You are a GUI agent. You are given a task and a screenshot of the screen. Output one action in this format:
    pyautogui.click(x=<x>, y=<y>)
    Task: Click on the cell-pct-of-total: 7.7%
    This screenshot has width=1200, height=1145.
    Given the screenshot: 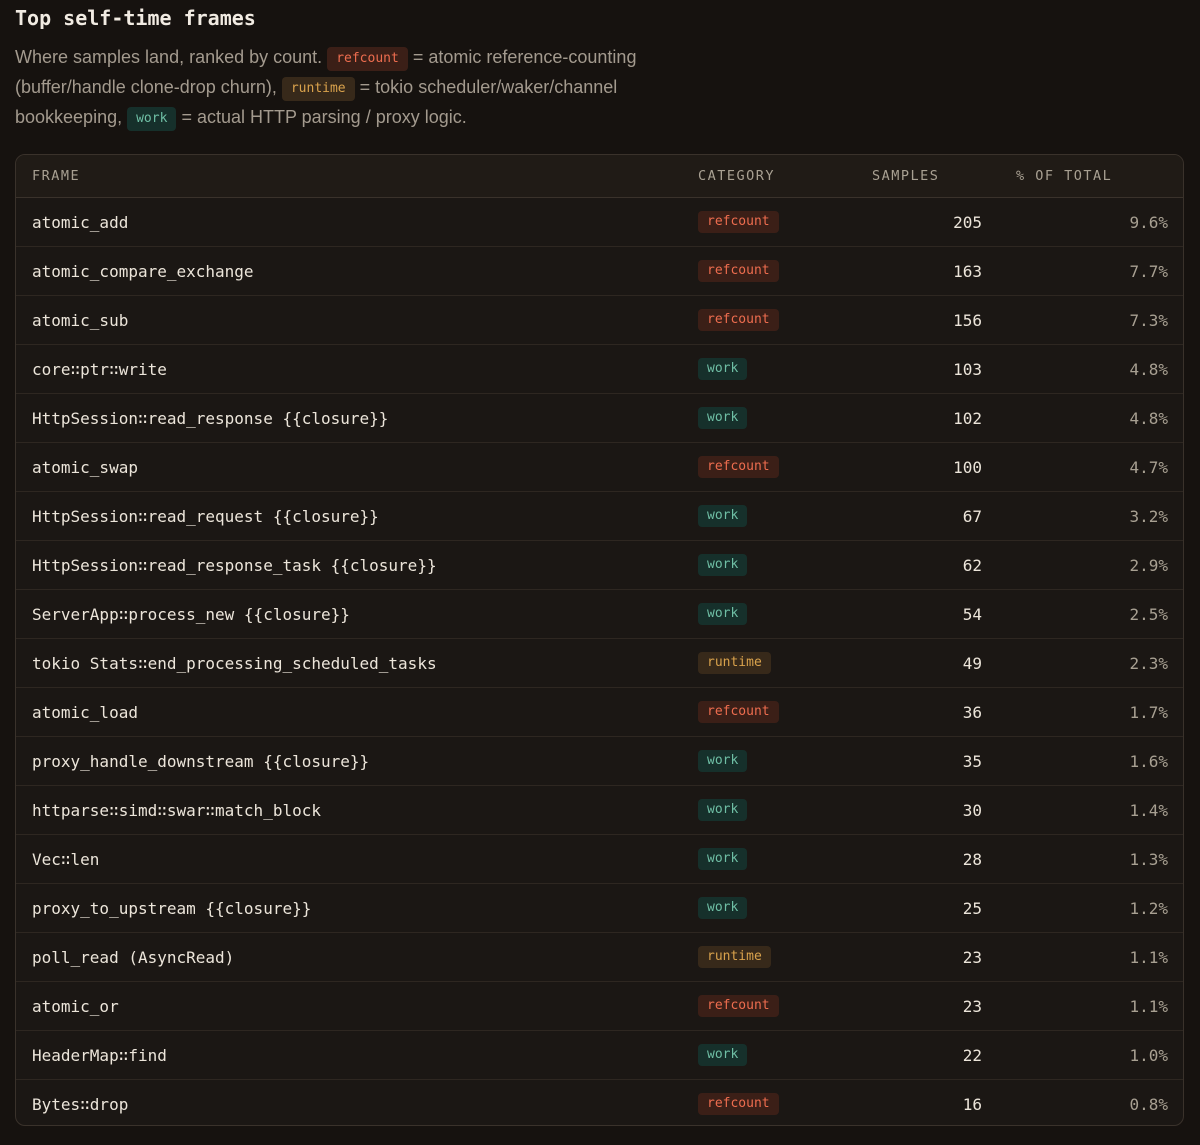 What is the action you would take?
    pyautogui.click(x=1148, y=271)
    